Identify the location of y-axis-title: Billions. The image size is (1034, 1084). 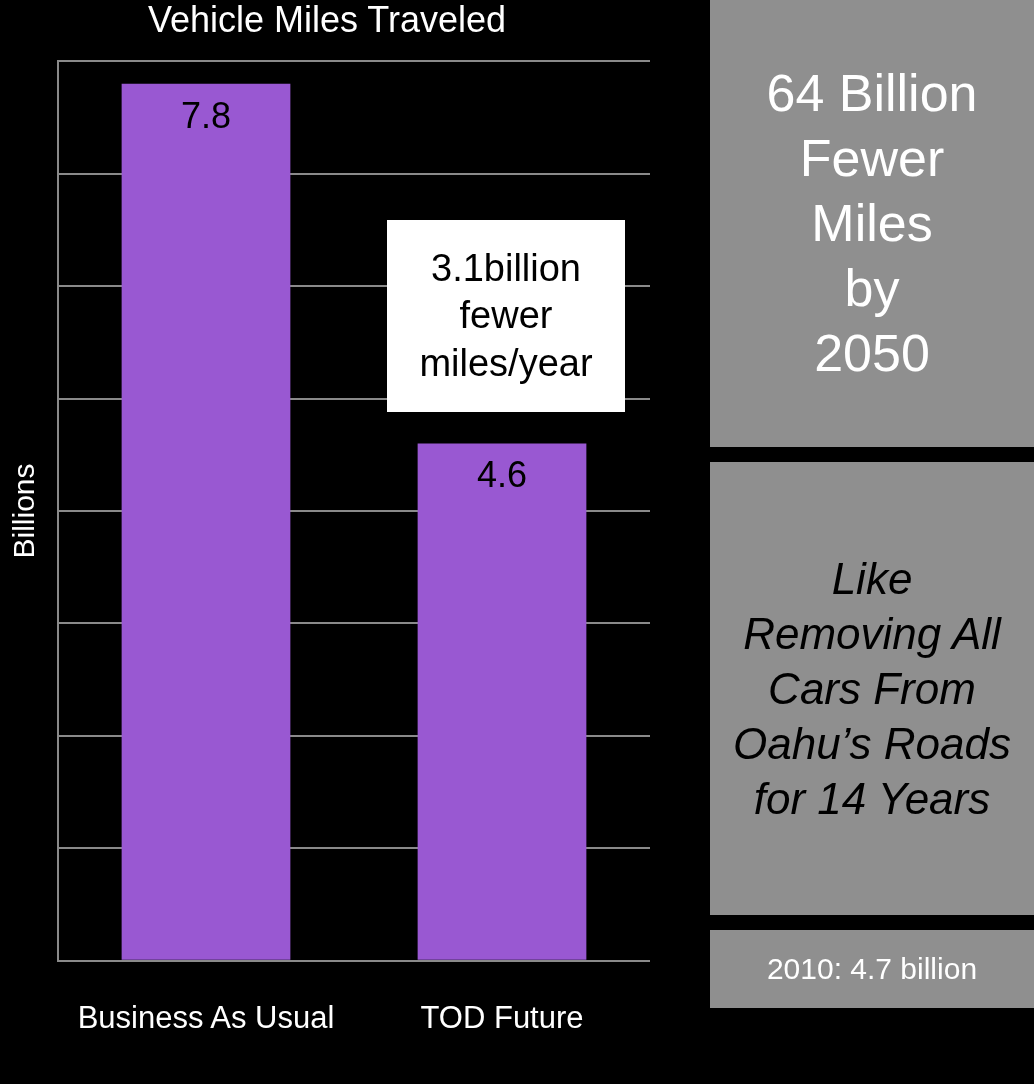
(24, 511).